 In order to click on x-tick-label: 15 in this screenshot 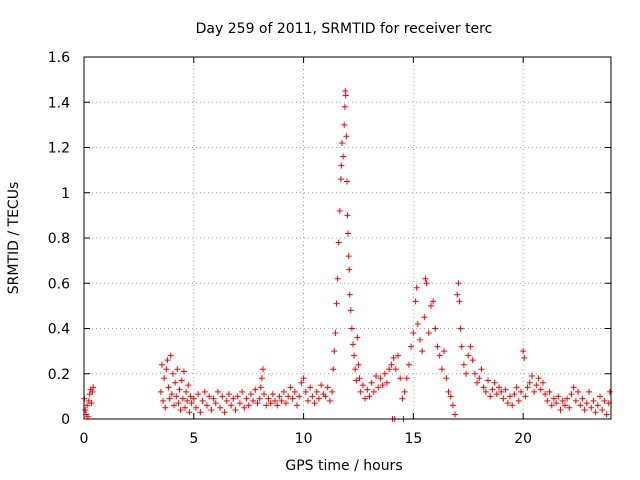, I will do `click(413, 439)`.